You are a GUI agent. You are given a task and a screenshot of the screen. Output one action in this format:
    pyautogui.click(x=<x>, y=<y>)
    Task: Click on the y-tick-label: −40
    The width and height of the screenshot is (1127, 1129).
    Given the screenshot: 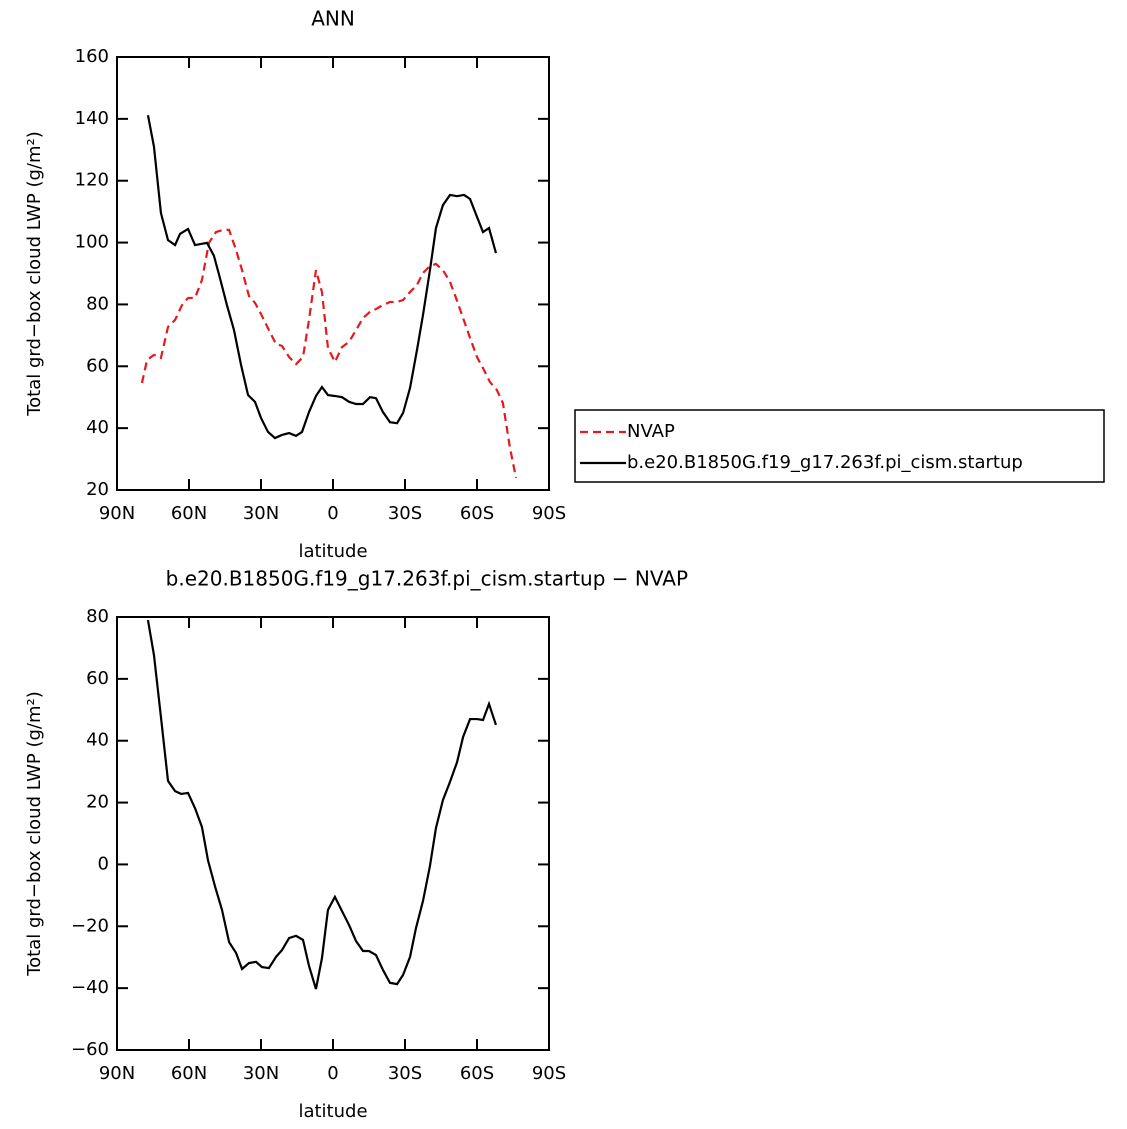 What is the action you would take?
    pyautogui.click(x=90, y=987)
    